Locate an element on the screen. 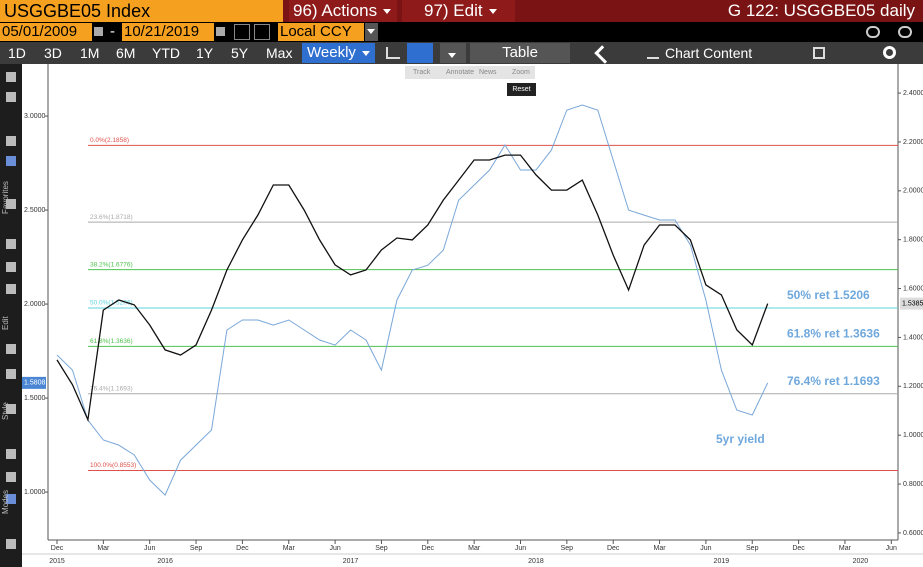 Image resolution: width=923 pixels, height=567 pixels. y2-tick-label: 1.6000 is located at coordinates (913, 288).